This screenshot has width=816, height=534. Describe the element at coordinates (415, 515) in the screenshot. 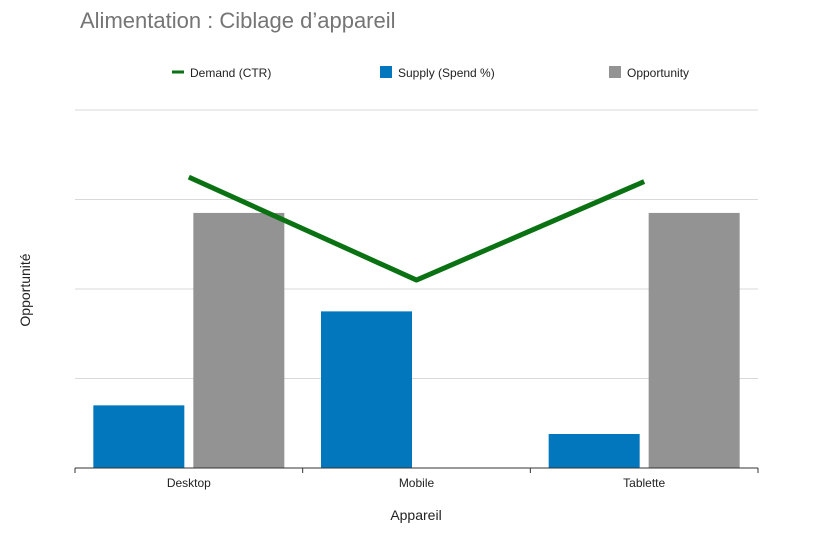

I see `x-axis-label: Appareil` at that location.